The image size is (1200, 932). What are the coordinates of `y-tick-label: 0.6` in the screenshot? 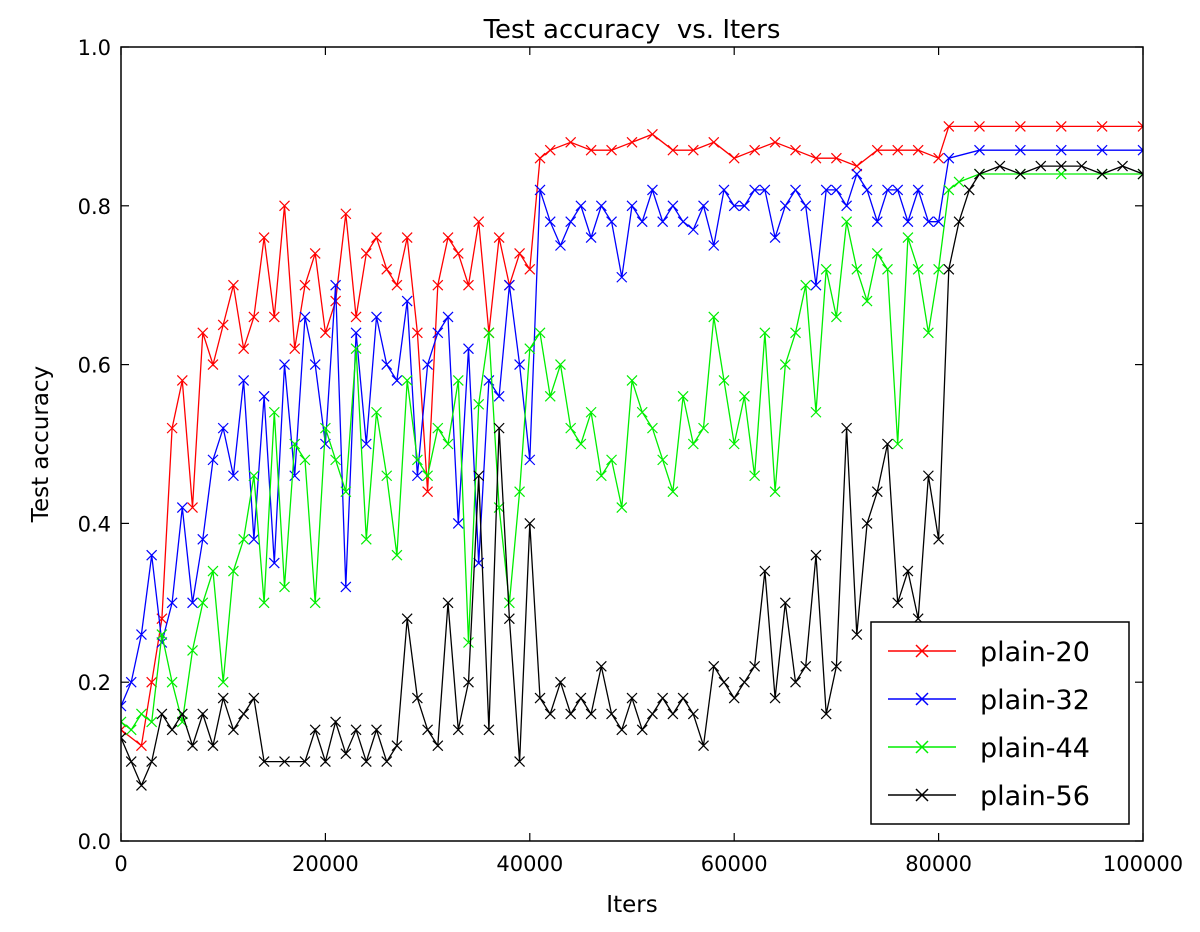 It's located at (94, 366).